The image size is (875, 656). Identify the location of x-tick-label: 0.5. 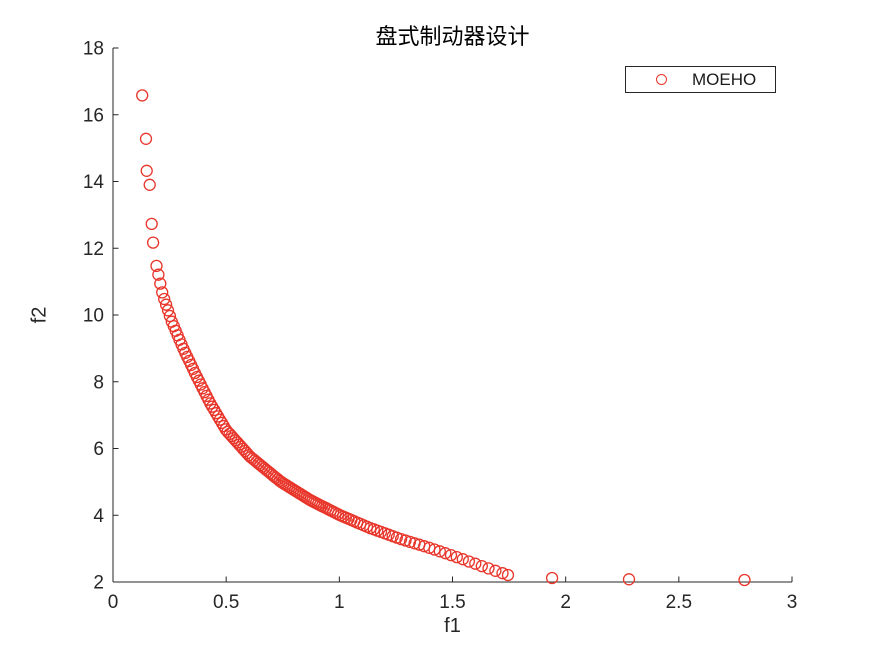
(226, 602).